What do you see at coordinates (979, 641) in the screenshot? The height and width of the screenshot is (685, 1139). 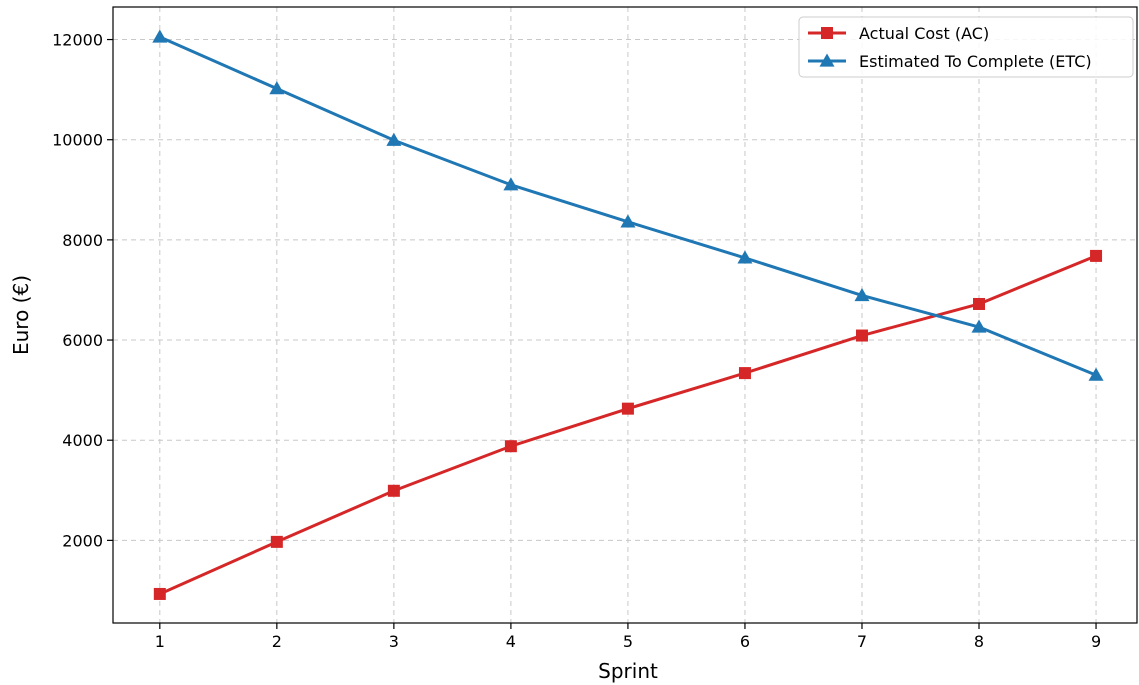 I see `x-tick-label: 8` at bounding box center [979, 641].